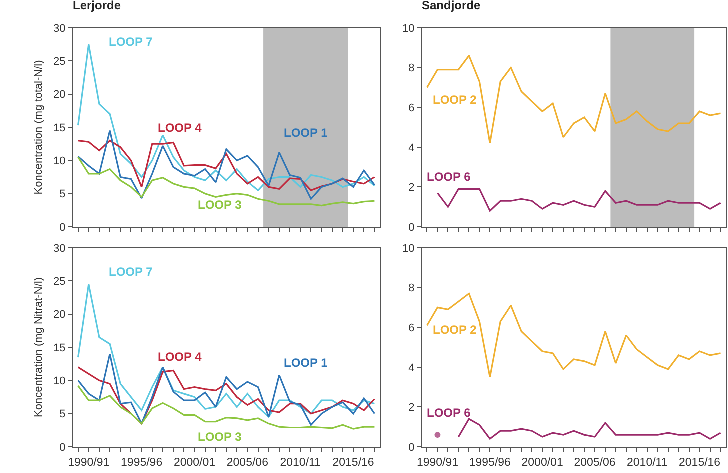 This screenshot has height=473, width=728. What do you see at coordinates (39, 127) in the screenshot?
I see `y-axis-title: Koncentration (mg total-N/l)` at bounding box center [39, 127].